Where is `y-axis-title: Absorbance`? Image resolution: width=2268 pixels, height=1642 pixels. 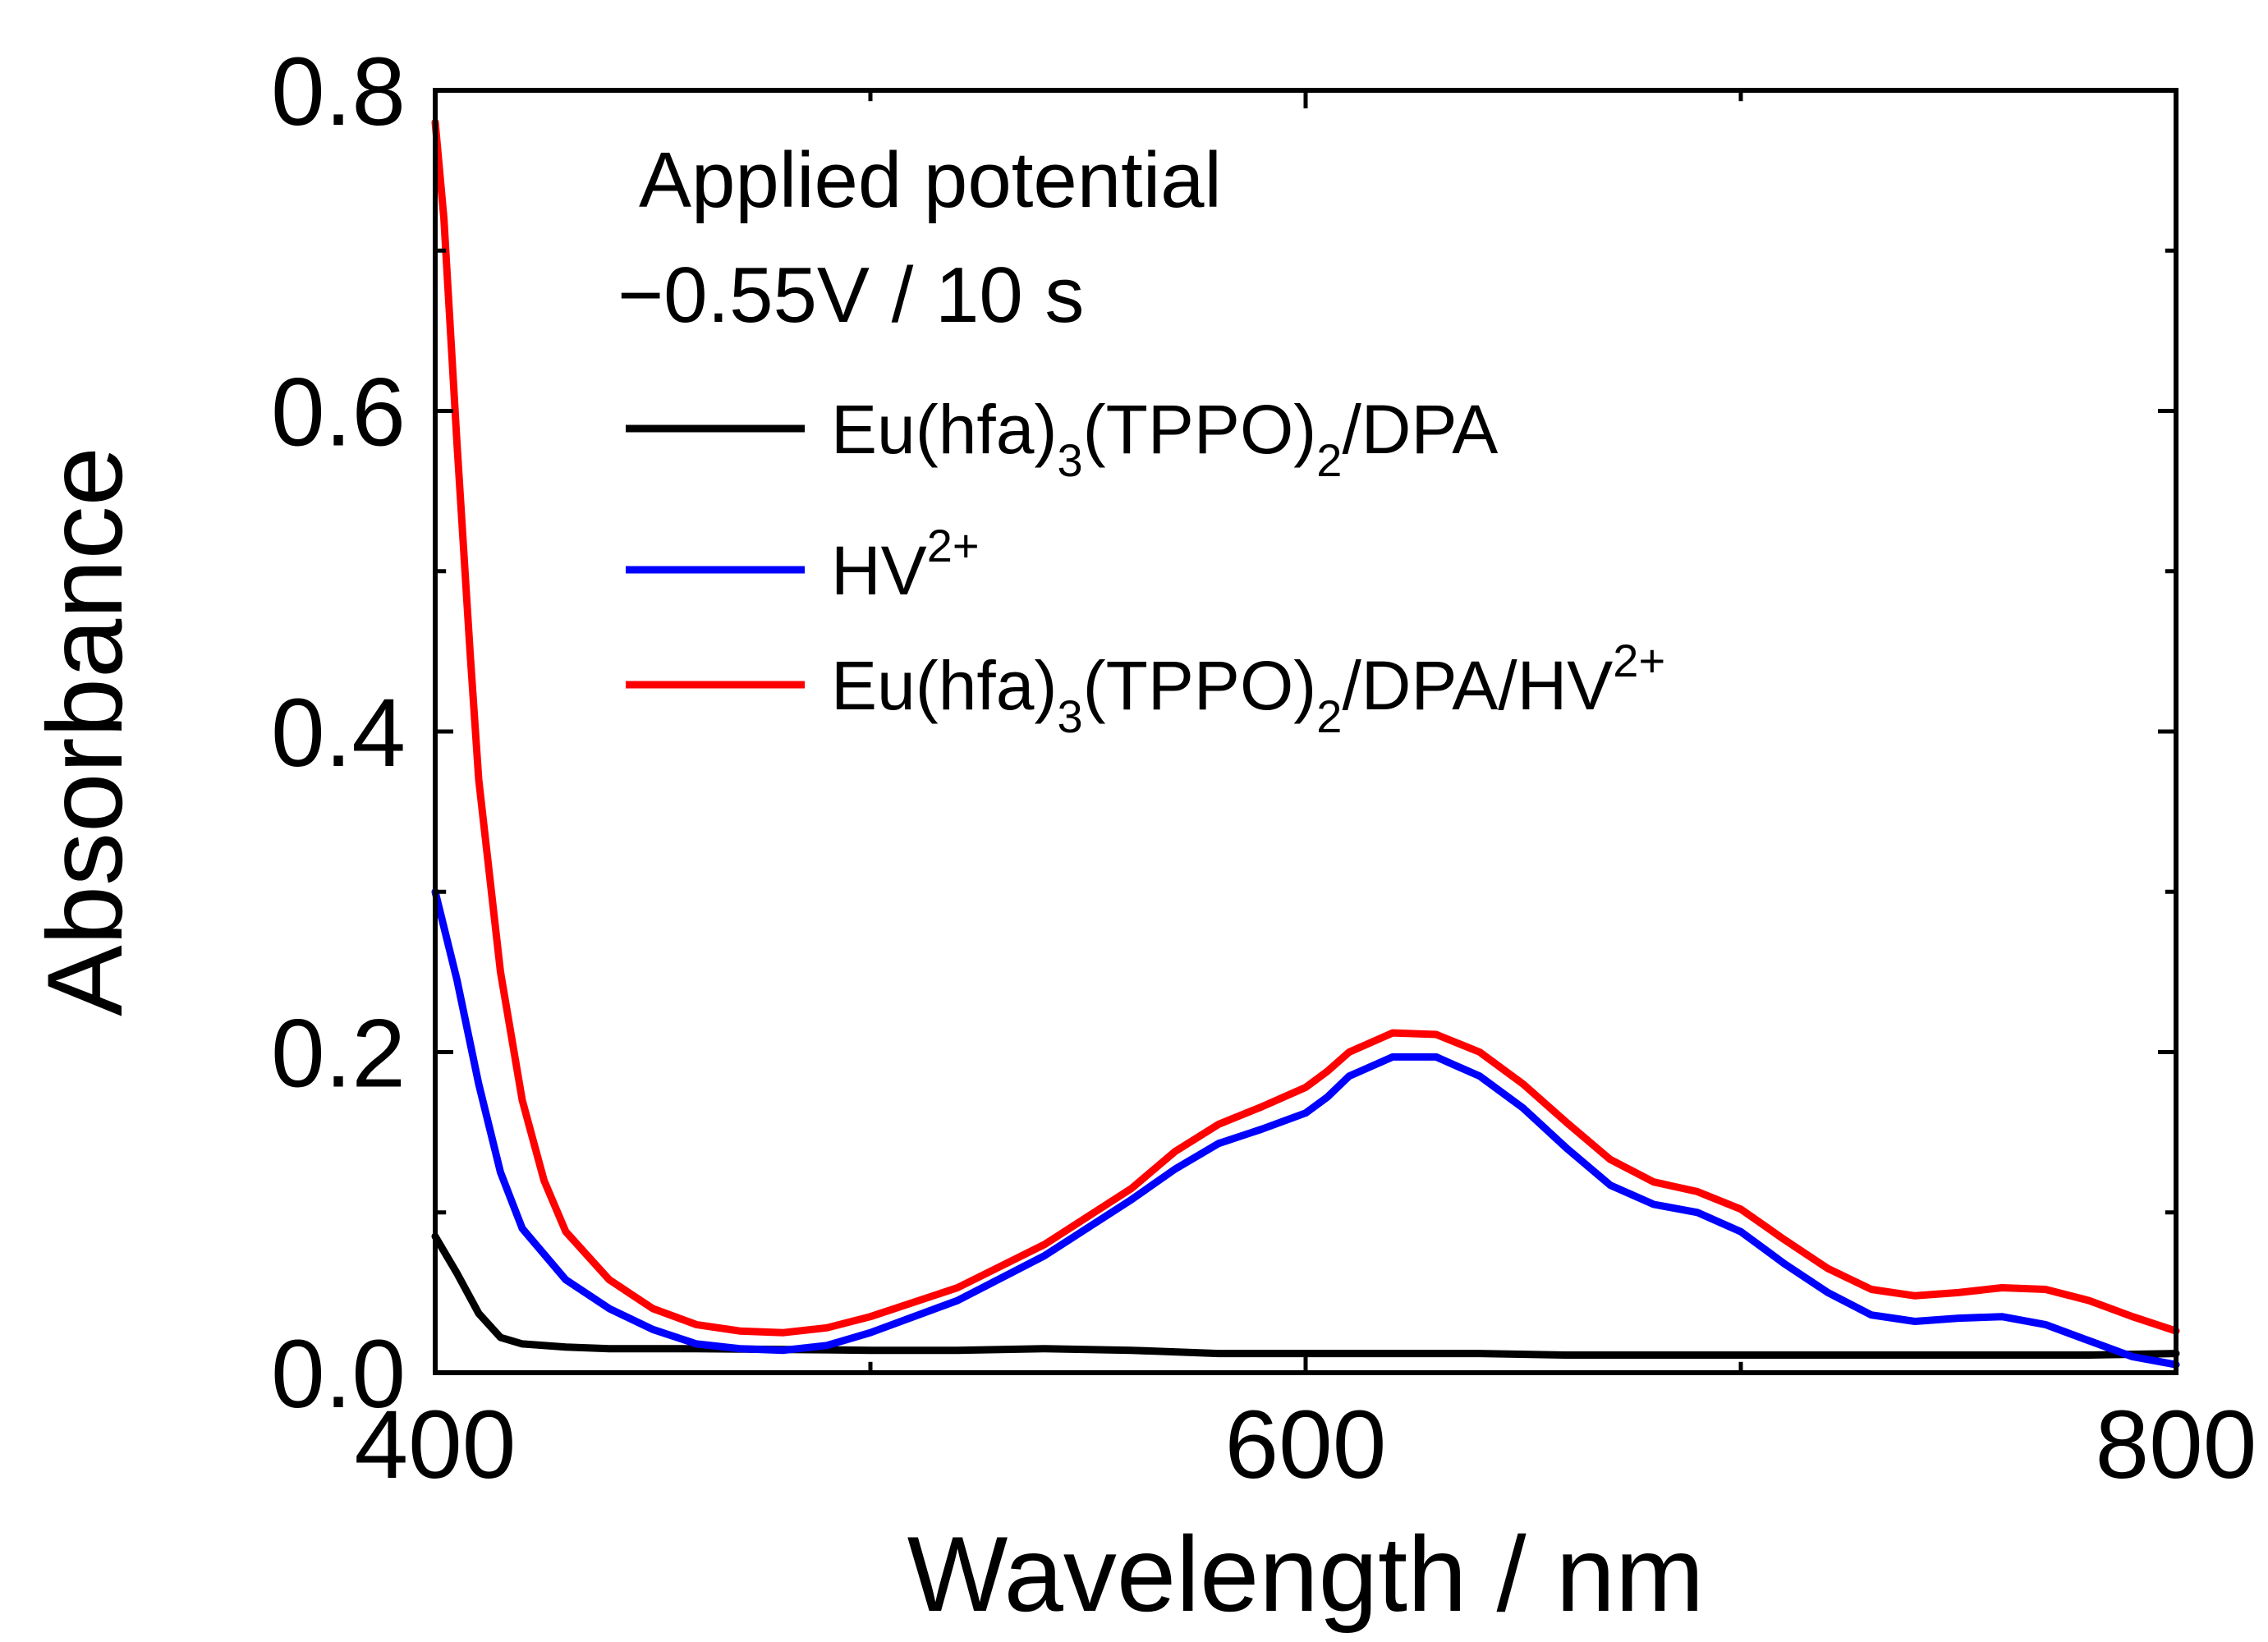 y-axis-title: Absorbance is located at coordinates (85, 731).